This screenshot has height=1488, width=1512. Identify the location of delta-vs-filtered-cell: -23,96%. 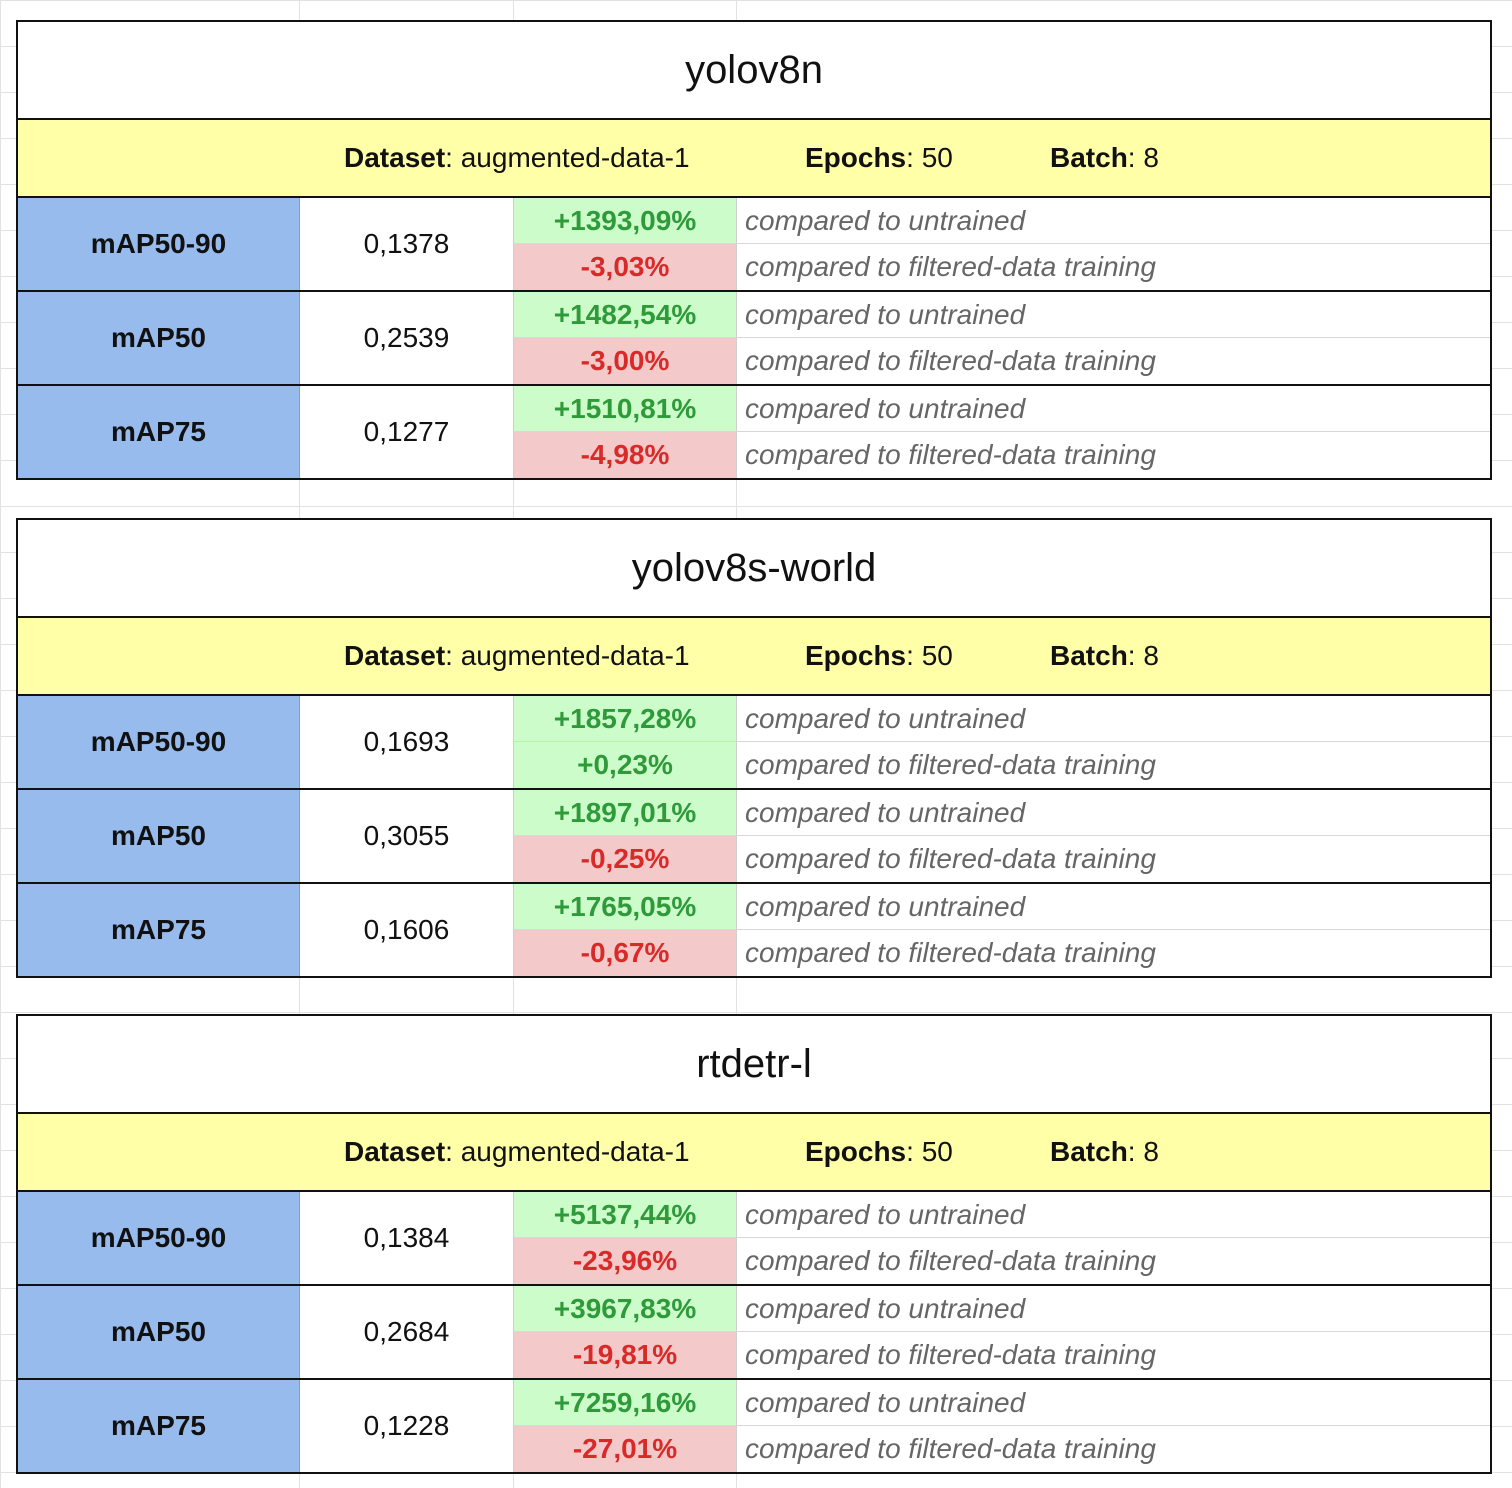
(625, 1261).